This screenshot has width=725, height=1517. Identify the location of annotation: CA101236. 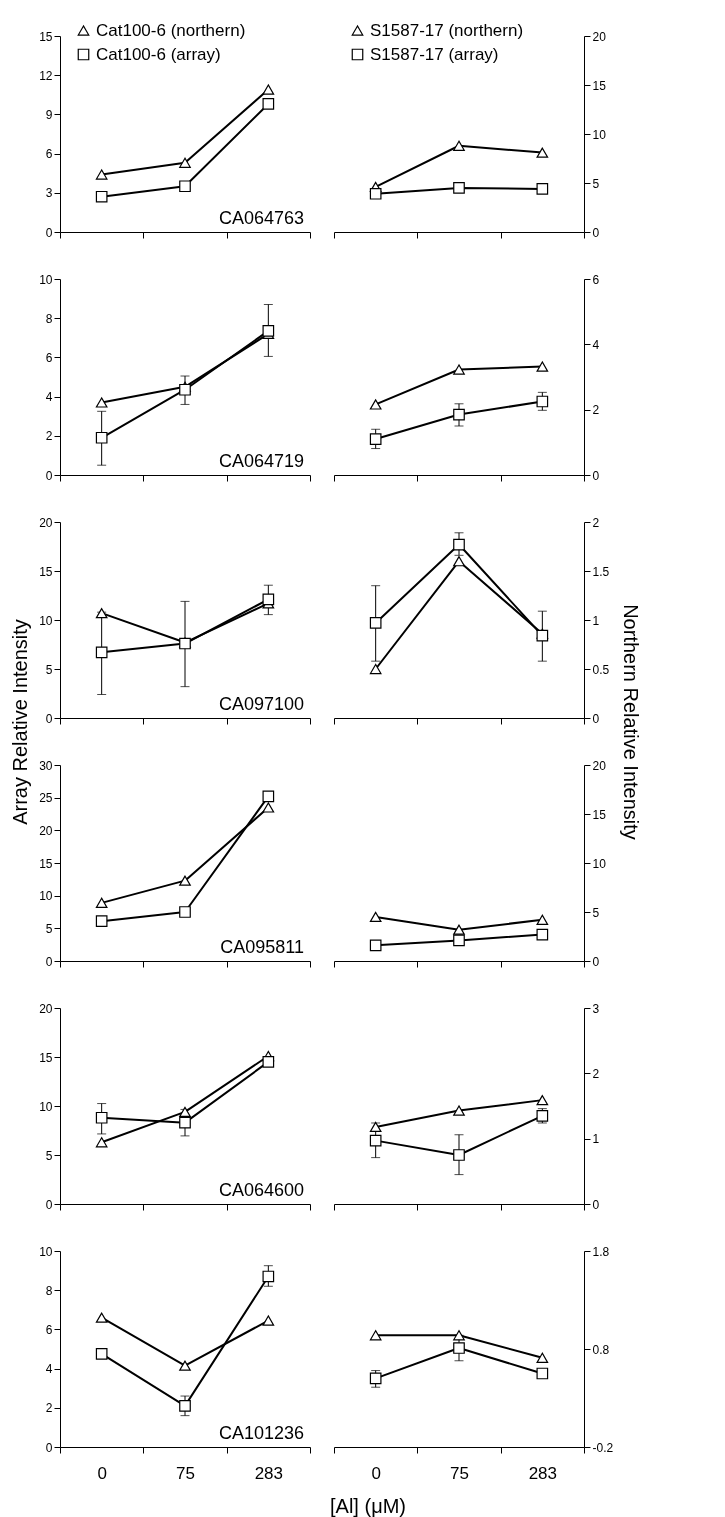
(261, 1433).